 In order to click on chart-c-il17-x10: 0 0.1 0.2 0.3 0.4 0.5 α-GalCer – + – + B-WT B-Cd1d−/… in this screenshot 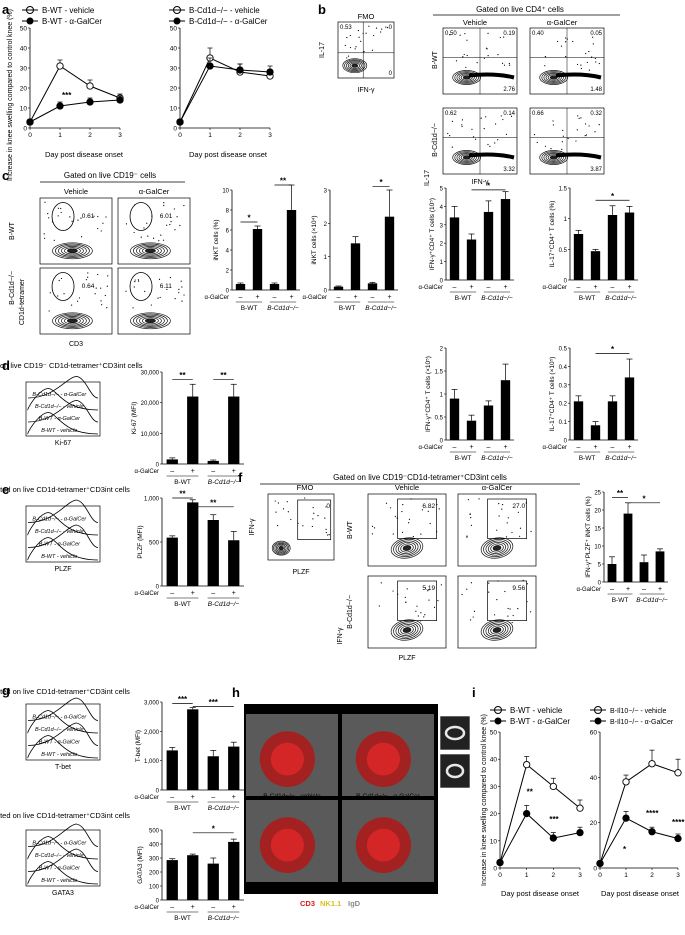, I will do `click(590, 403)`.